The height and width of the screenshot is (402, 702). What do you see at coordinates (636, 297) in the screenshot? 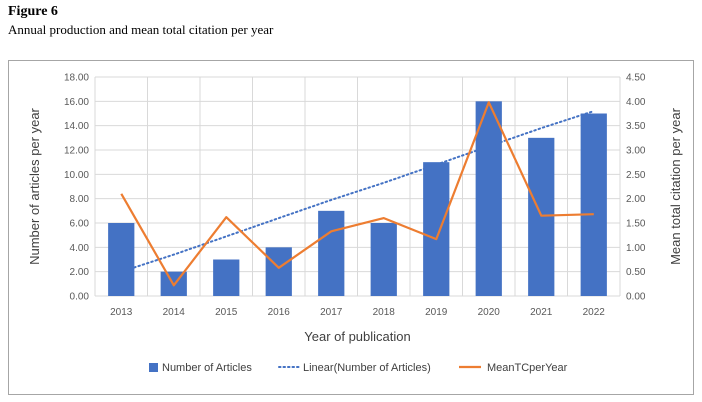
I see `y2-tick-label: 0.00` at bounding box center [636, 297].